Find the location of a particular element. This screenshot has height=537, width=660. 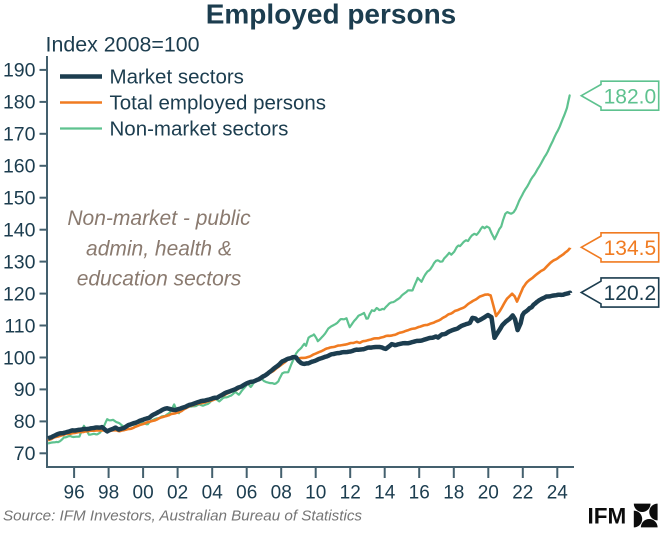

svg-text: 98 is located at coordinates (108, 493).